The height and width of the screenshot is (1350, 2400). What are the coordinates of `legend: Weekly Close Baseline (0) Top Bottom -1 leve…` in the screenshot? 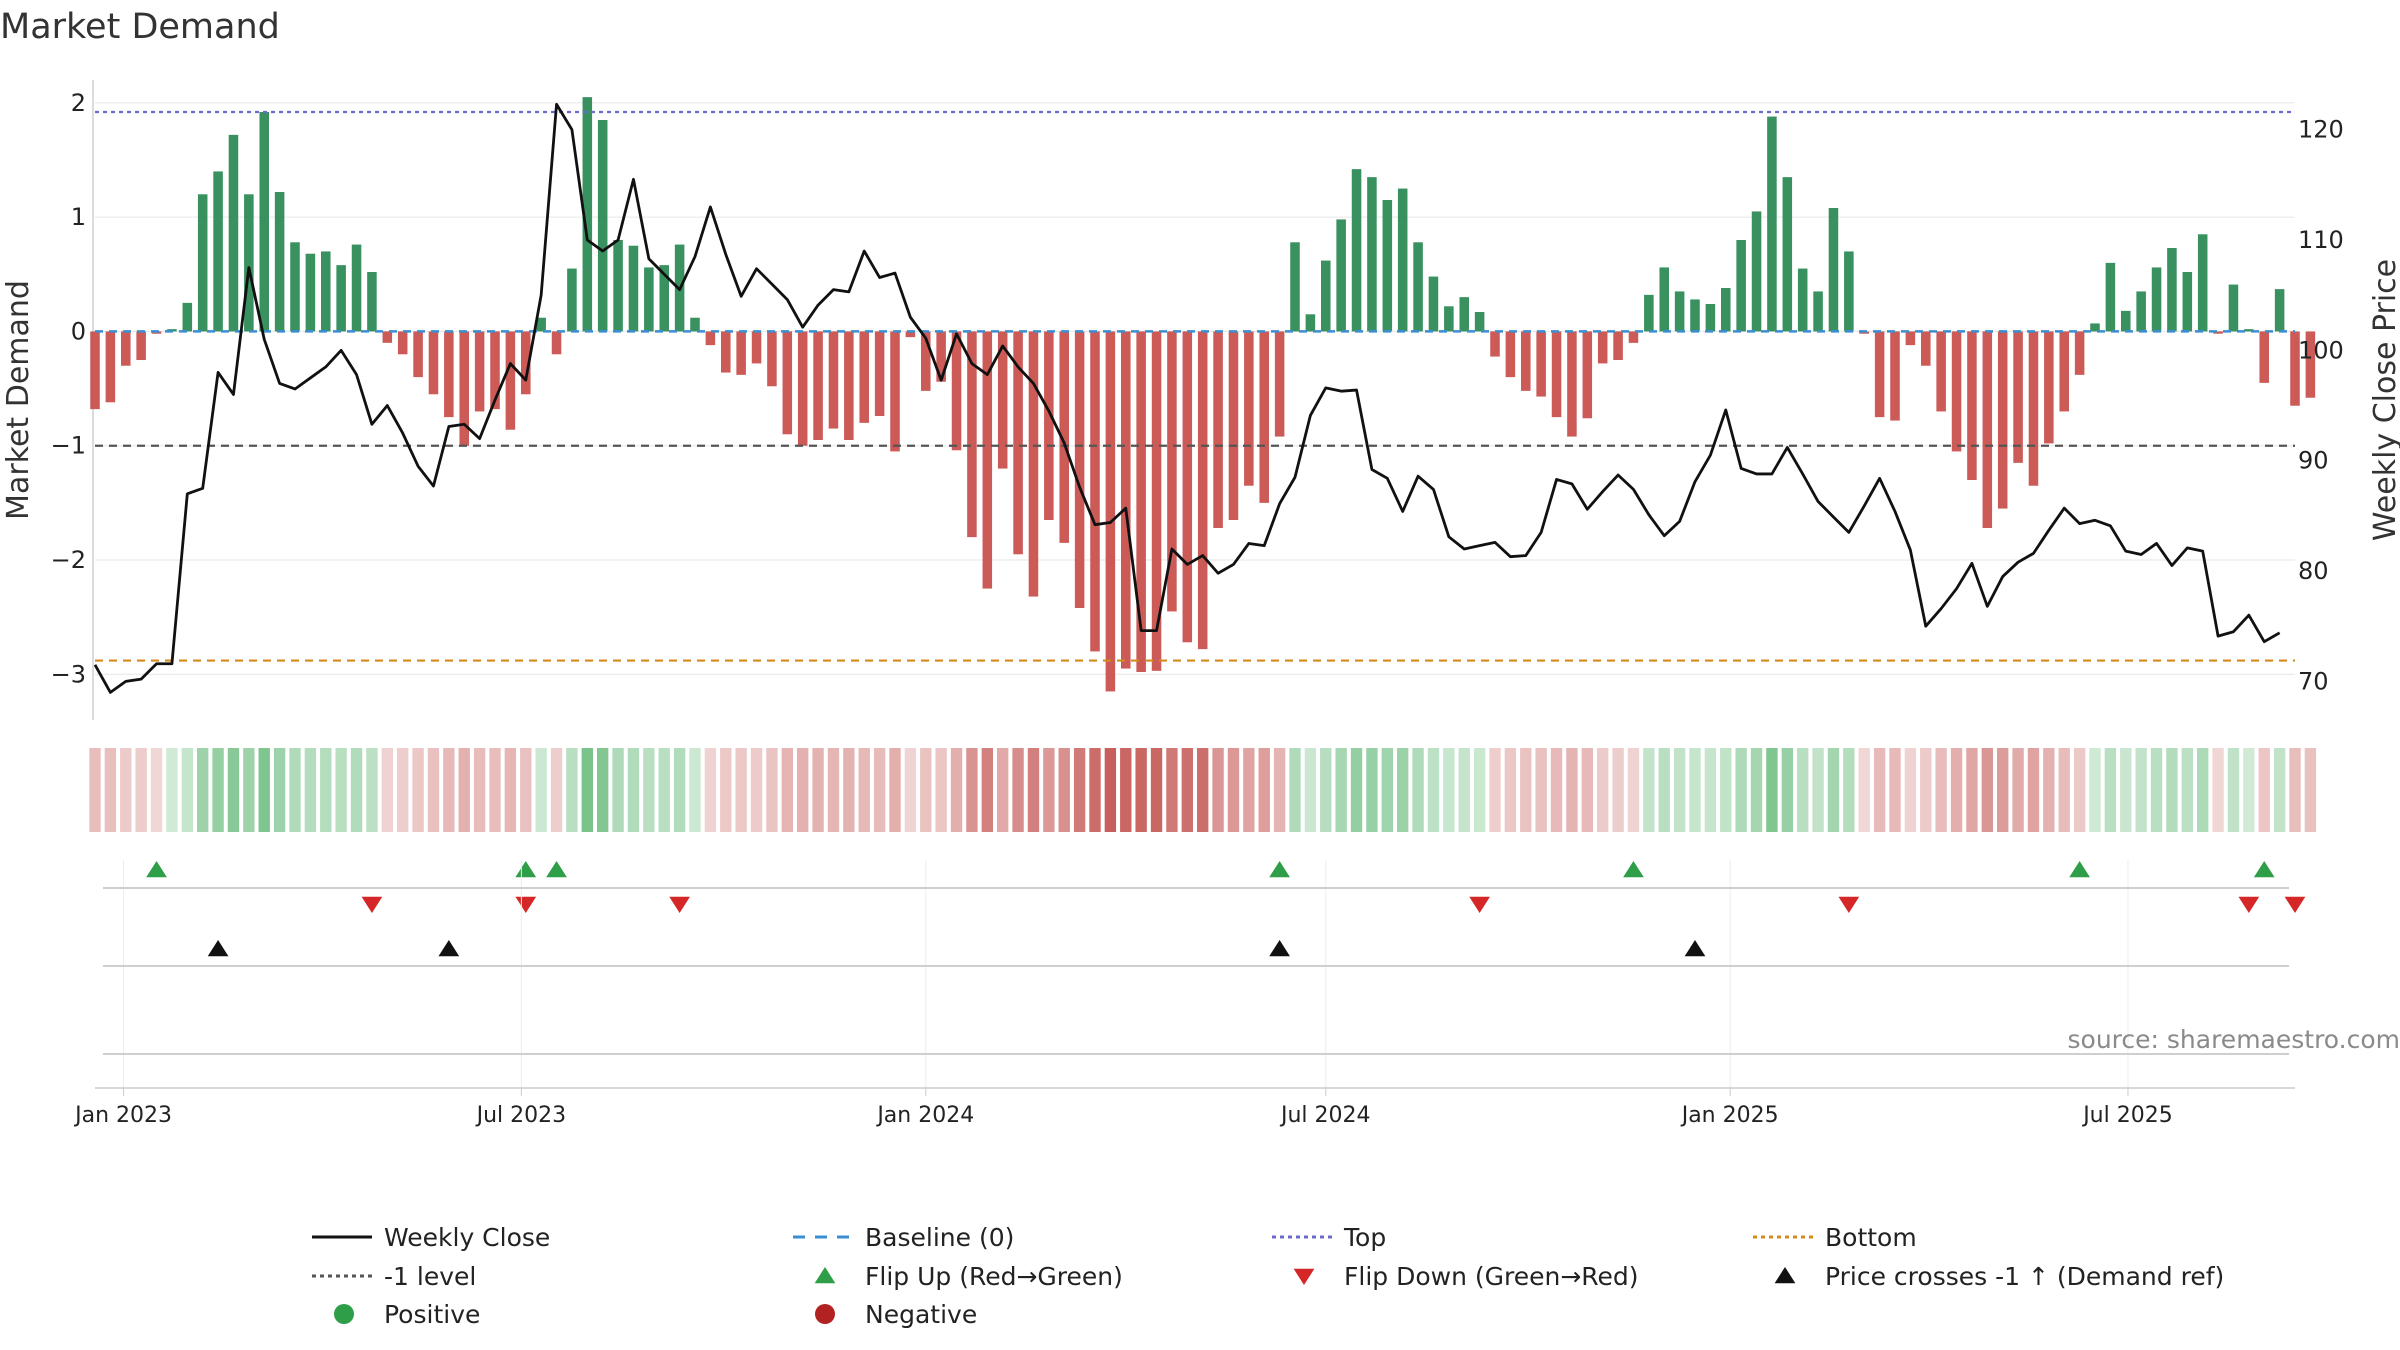 It's located at (1268, 1276).